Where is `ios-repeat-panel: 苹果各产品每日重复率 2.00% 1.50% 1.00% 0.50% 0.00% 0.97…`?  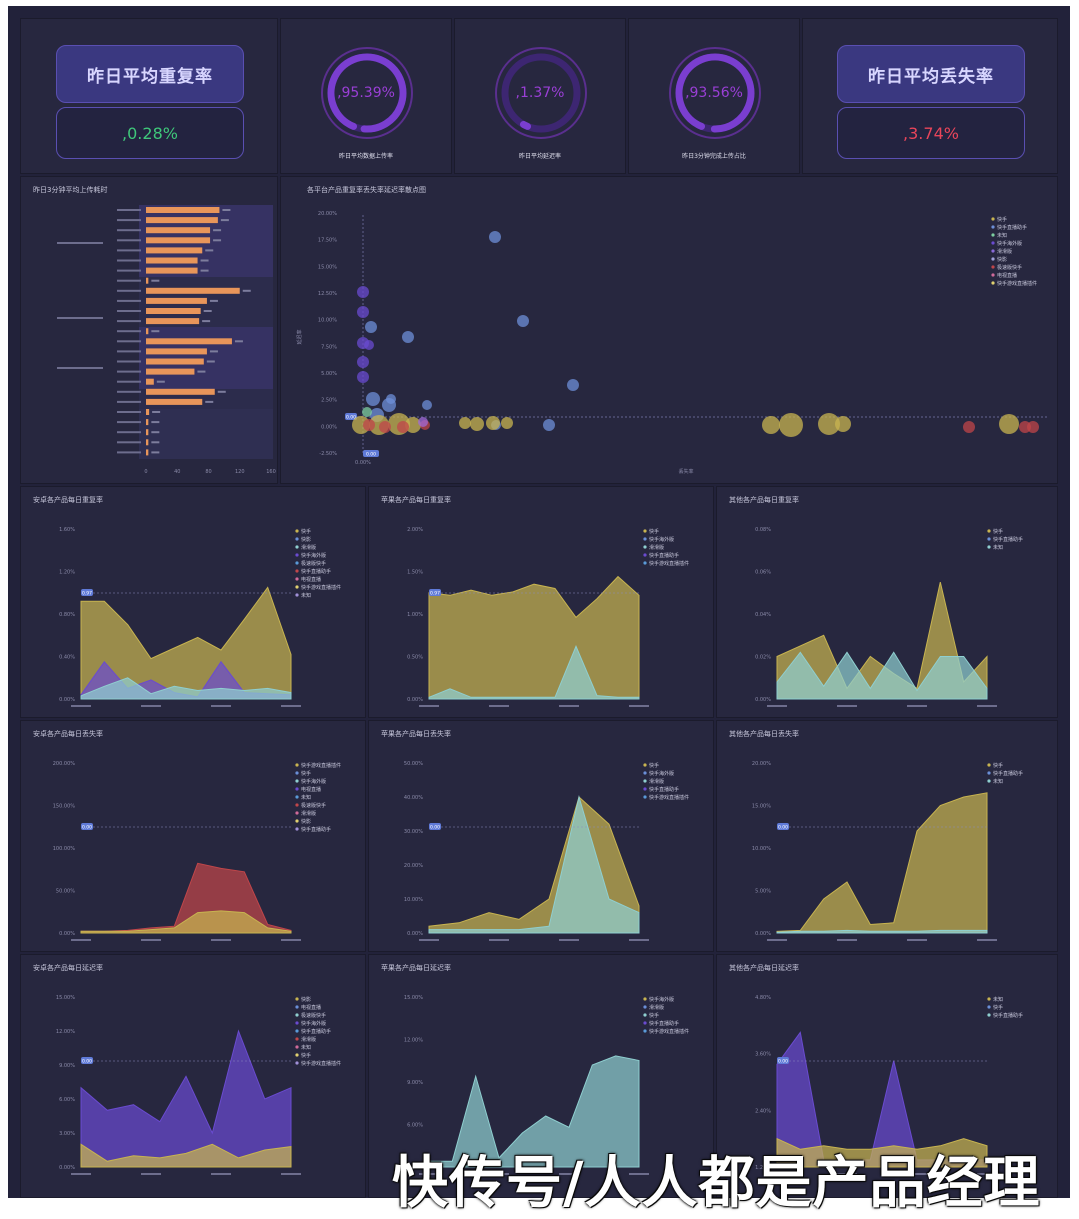 ios-repeat-panel: 苹果各产品每日重复率 2.00% 1.50% 1.00% 0.50% 0.00% 0.97… is located at coordinates (541, 602).